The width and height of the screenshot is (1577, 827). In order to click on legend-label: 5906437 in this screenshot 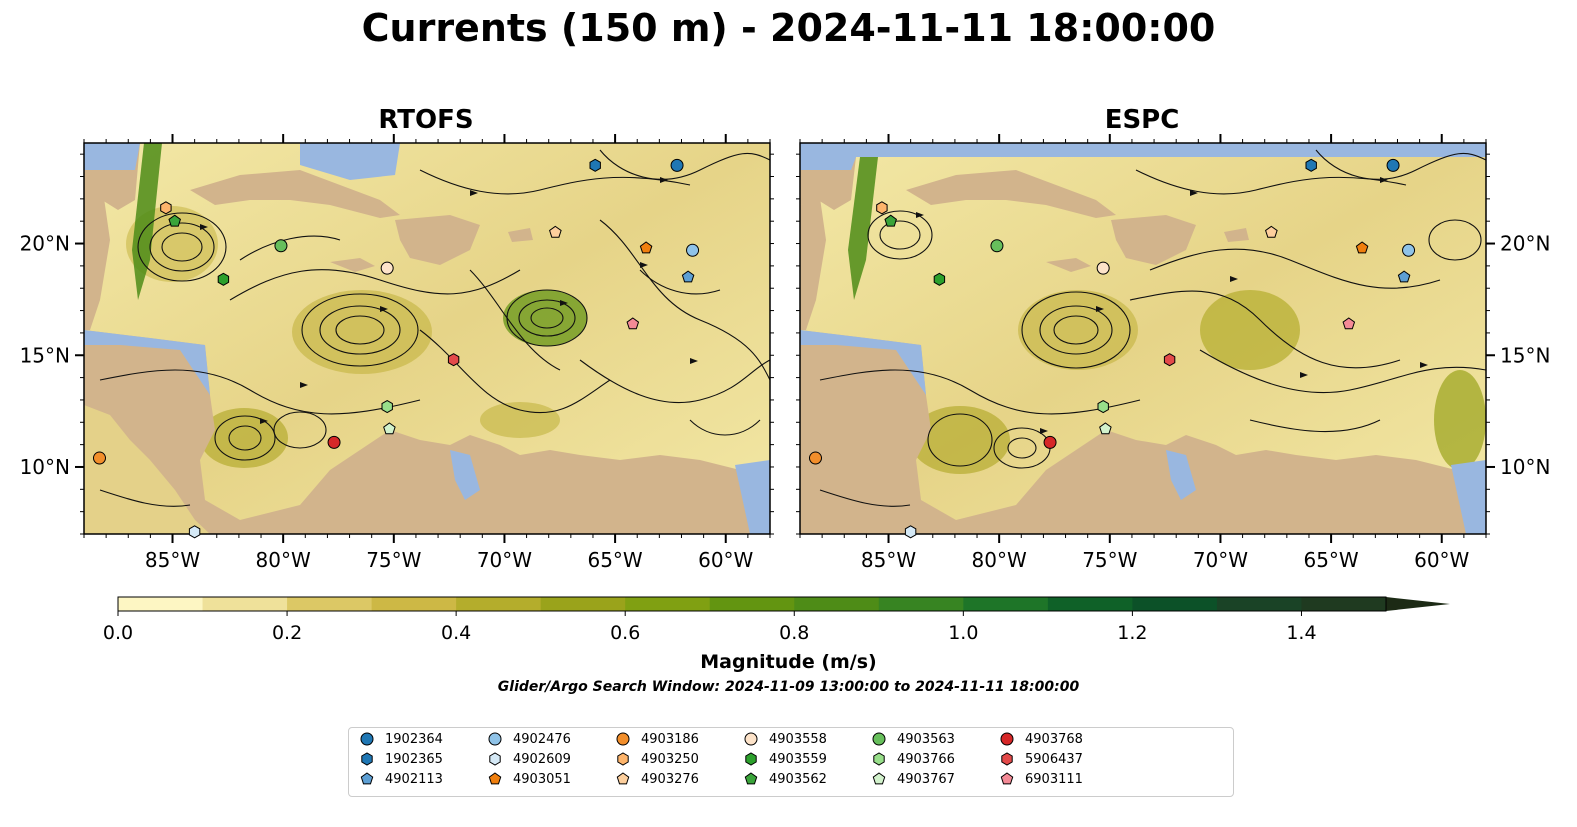, I will do `click(1054, 759)`.